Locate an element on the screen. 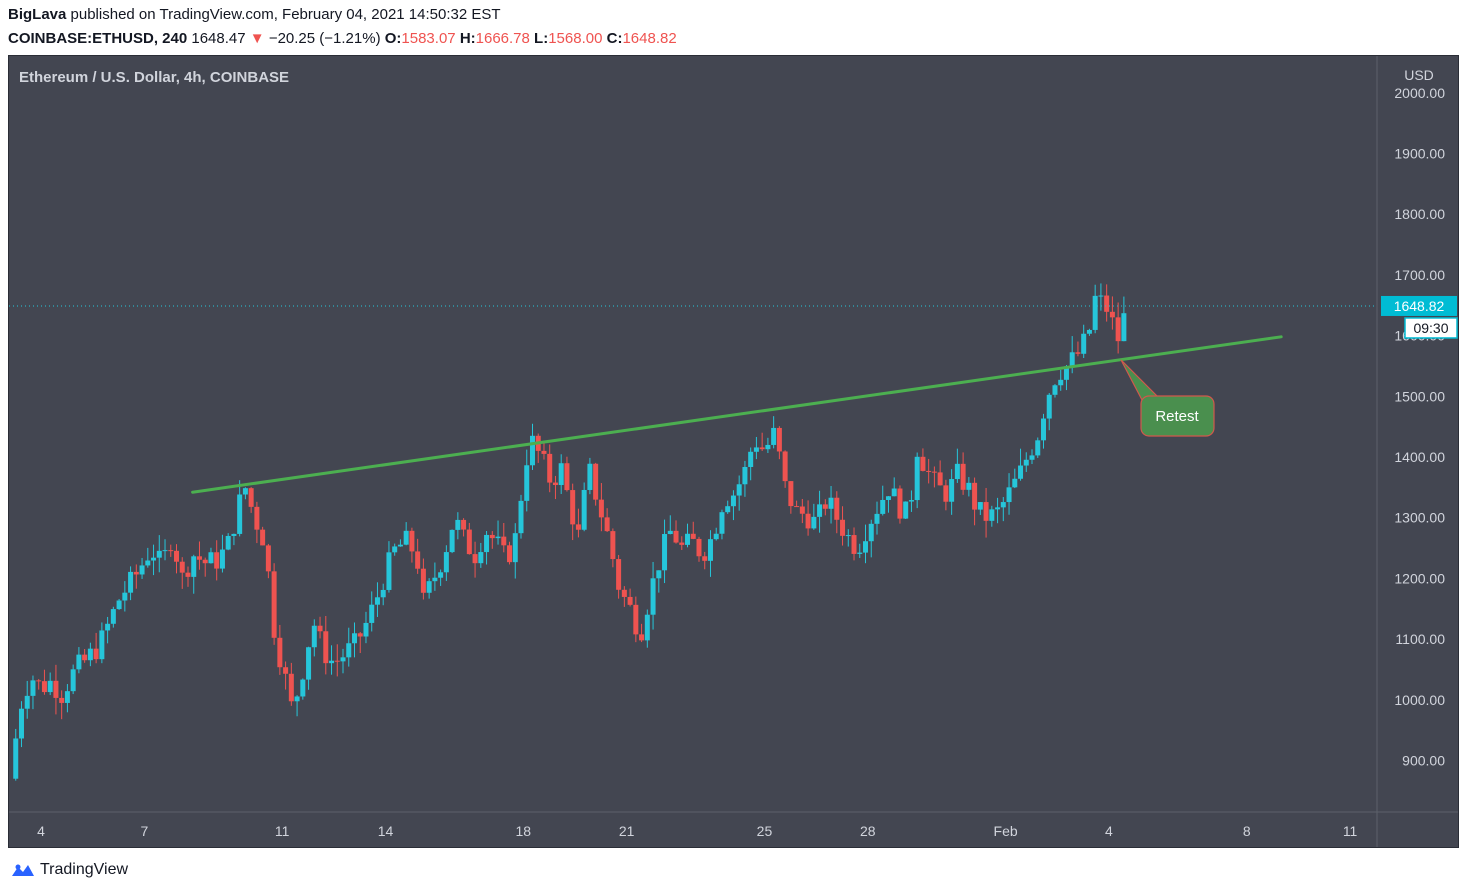 The image size is (1467, 895). y-tick-label: 2000.00 is located at coordinates (1419, 93).